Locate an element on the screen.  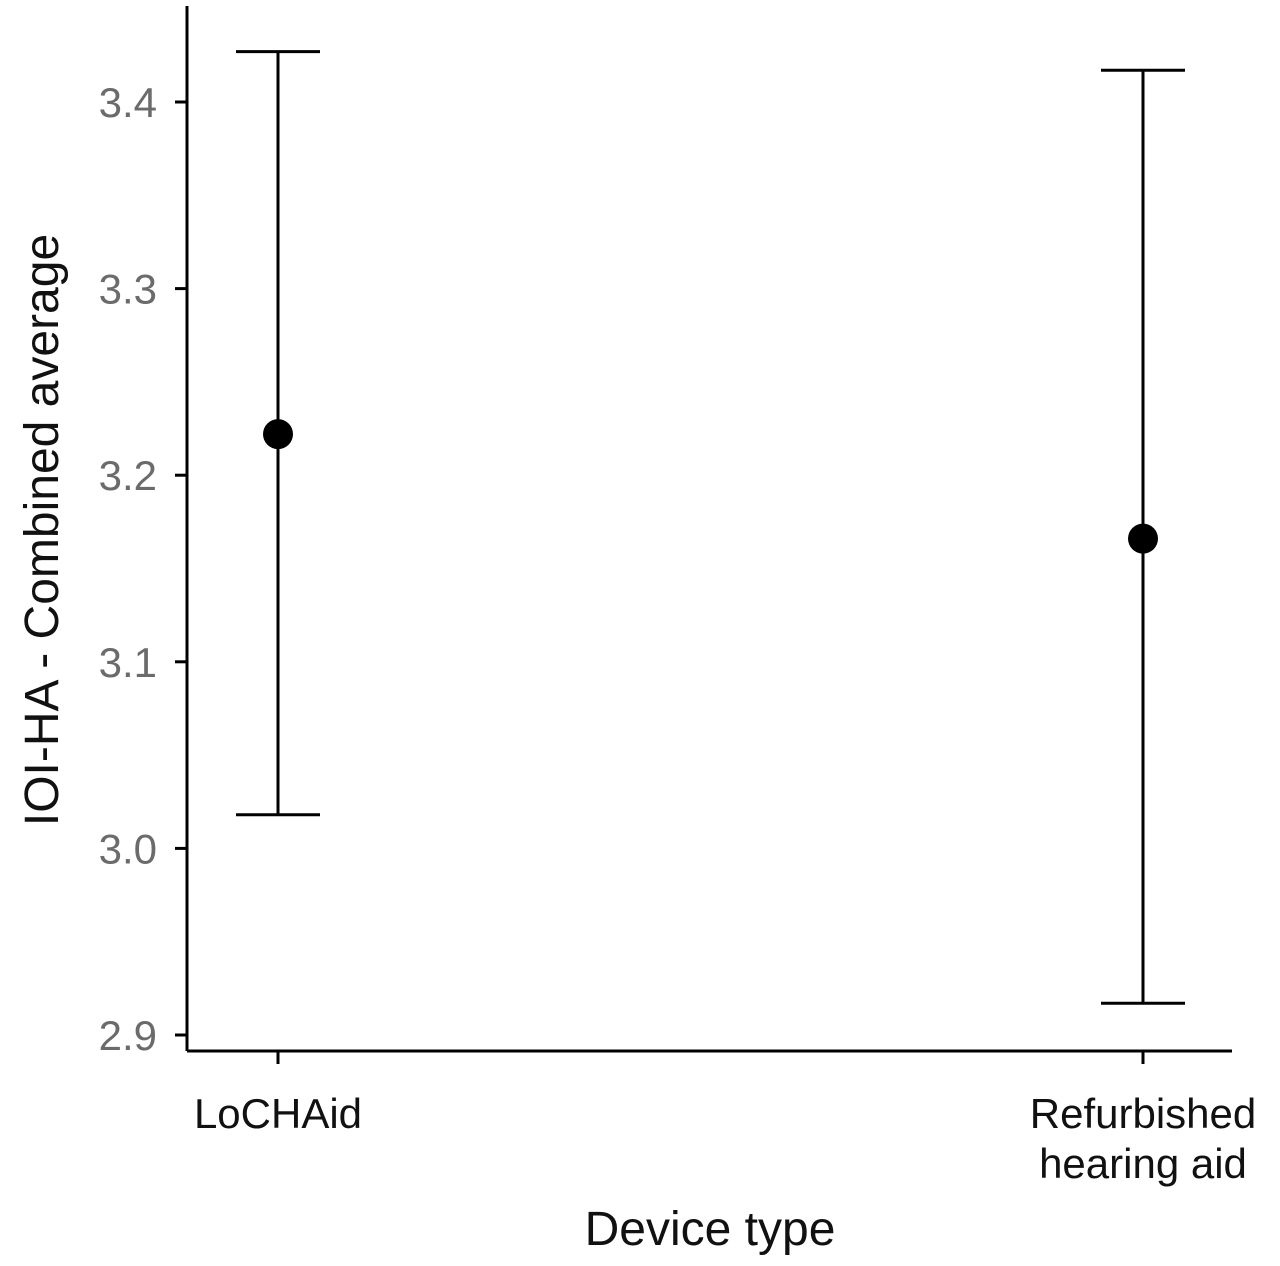
y-tick-label: 3.1 is located at coordinates (128, 662).